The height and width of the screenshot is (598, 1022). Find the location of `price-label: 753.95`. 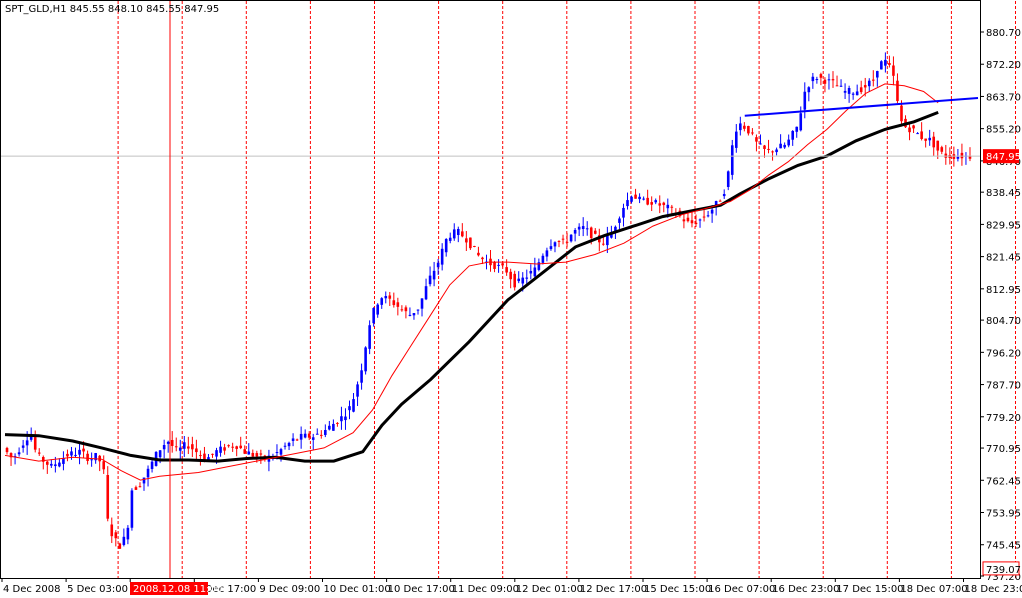

price-label: 753.95 is located at coordinates (1003, 514).